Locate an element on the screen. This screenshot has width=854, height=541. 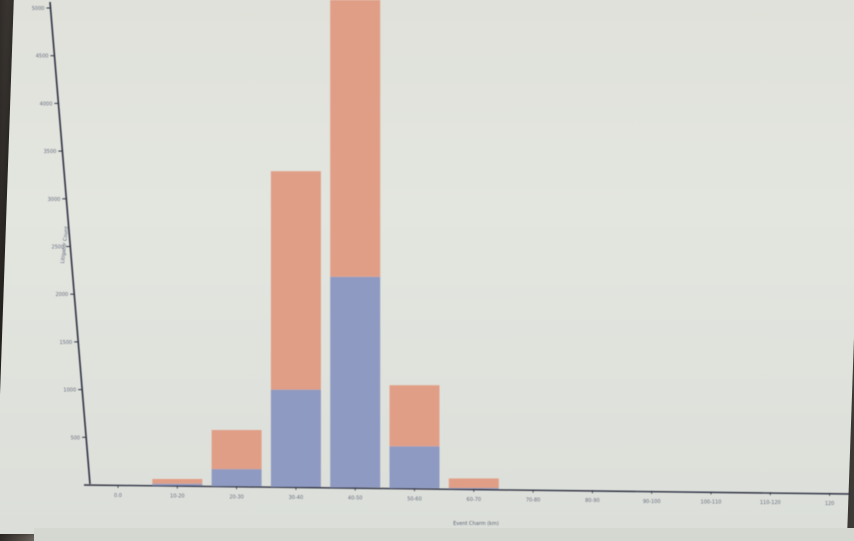
y-tick-label: 1000 is located at coordinates (69, 391).